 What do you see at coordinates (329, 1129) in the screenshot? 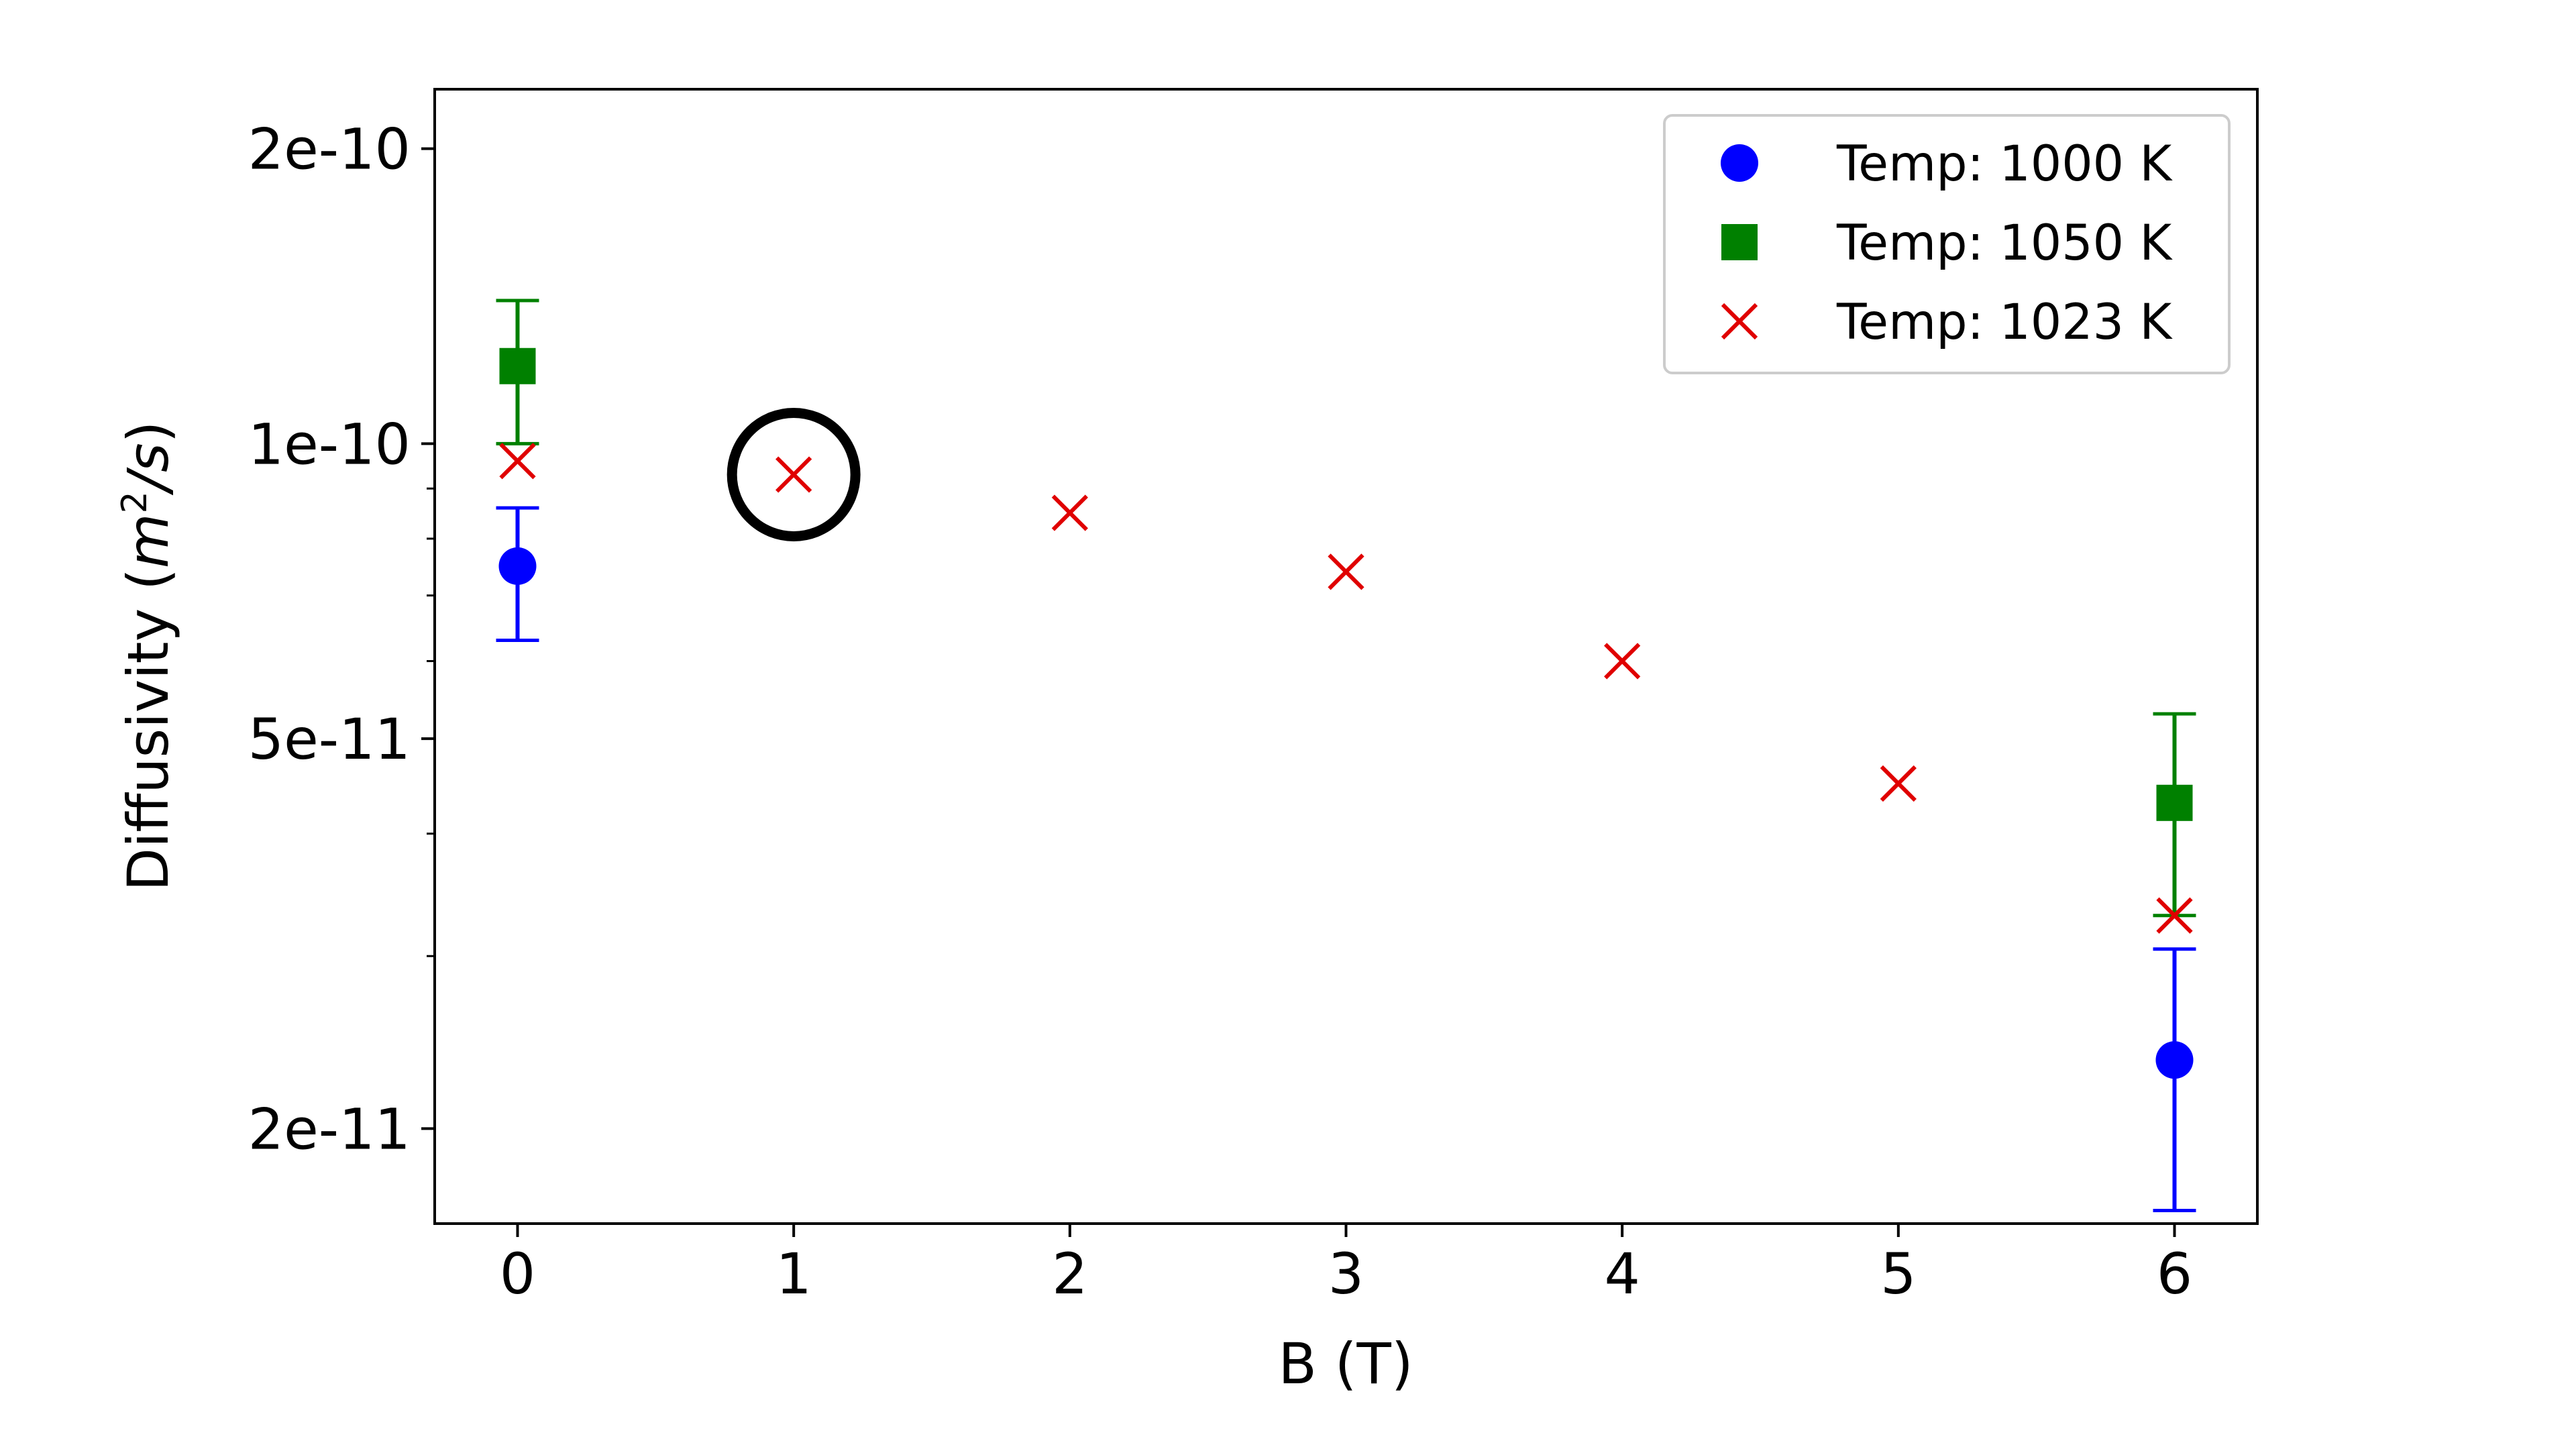
I see `y-tick-label: 2e-11` at bounding box center [329, 1129].